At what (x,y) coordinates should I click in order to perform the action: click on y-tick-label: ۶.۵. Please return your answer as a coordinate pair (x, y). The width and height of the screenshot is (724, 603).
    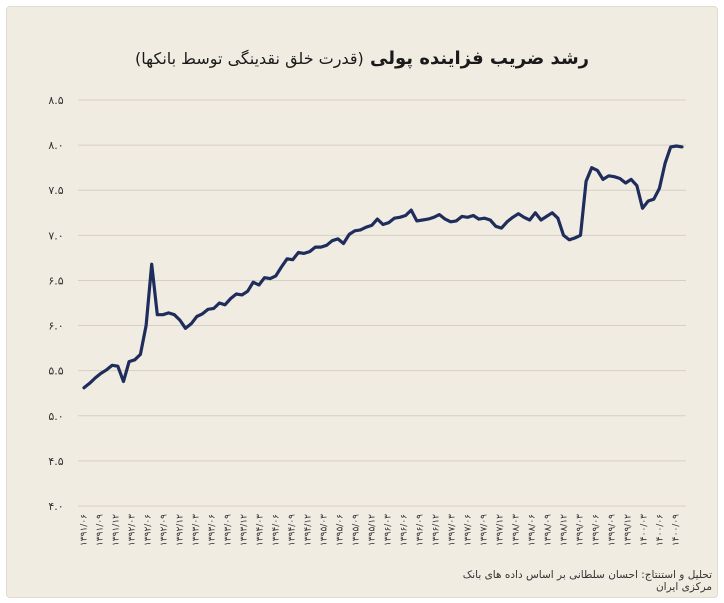
    Looking at the image, I should click on (55, 280).